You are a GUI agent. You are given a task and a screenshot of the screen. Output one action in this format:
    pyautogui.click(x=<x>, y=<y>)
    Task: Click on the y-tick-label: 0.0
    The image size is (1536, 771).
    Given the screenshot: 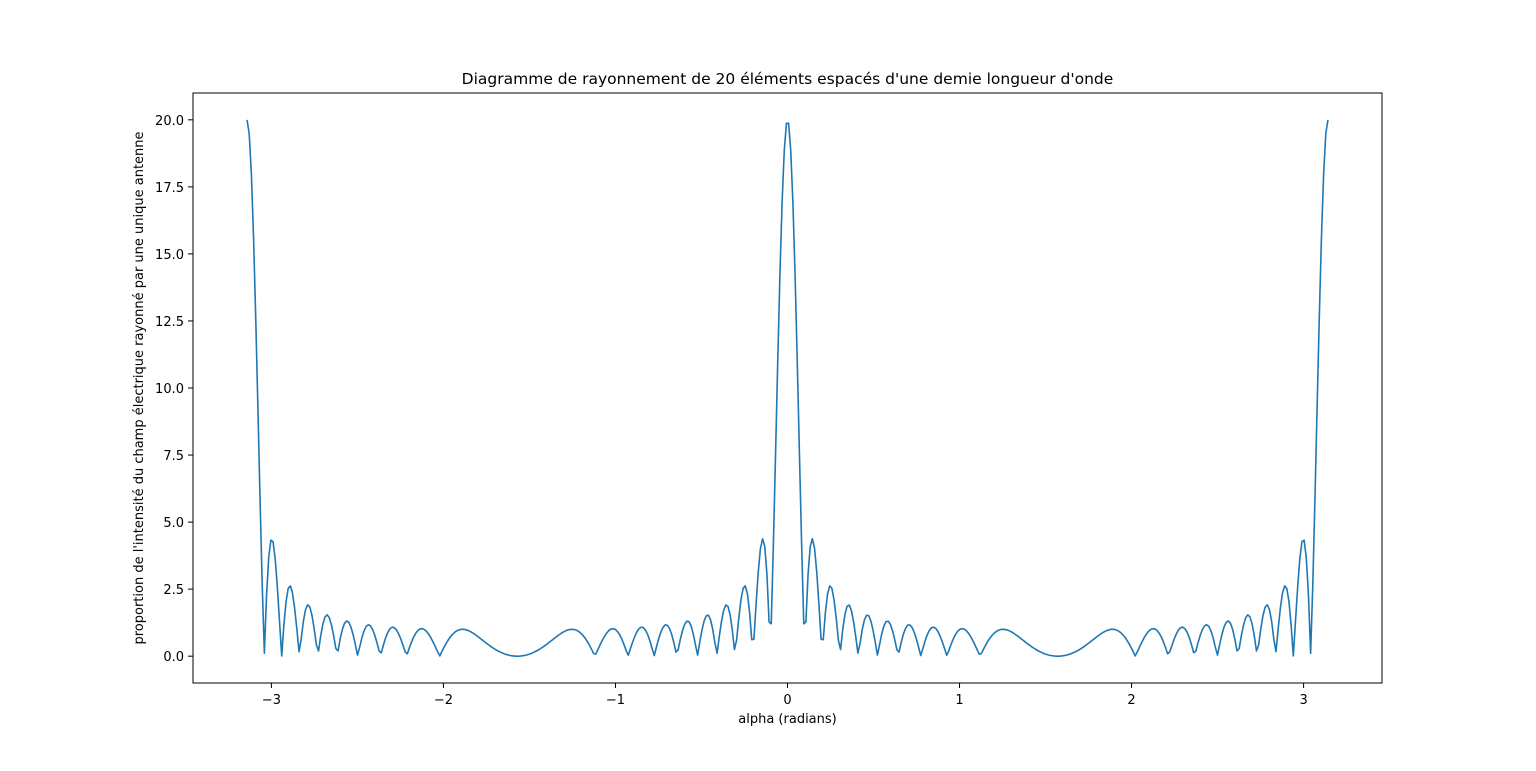 What is the action you would take?
    pyautogui.click(x=173, y=657)
    